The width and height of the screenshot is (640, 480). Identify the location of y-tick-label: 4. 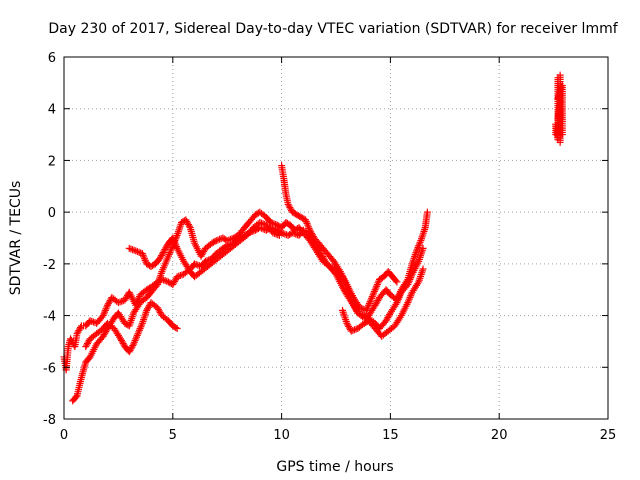
(52, 110).